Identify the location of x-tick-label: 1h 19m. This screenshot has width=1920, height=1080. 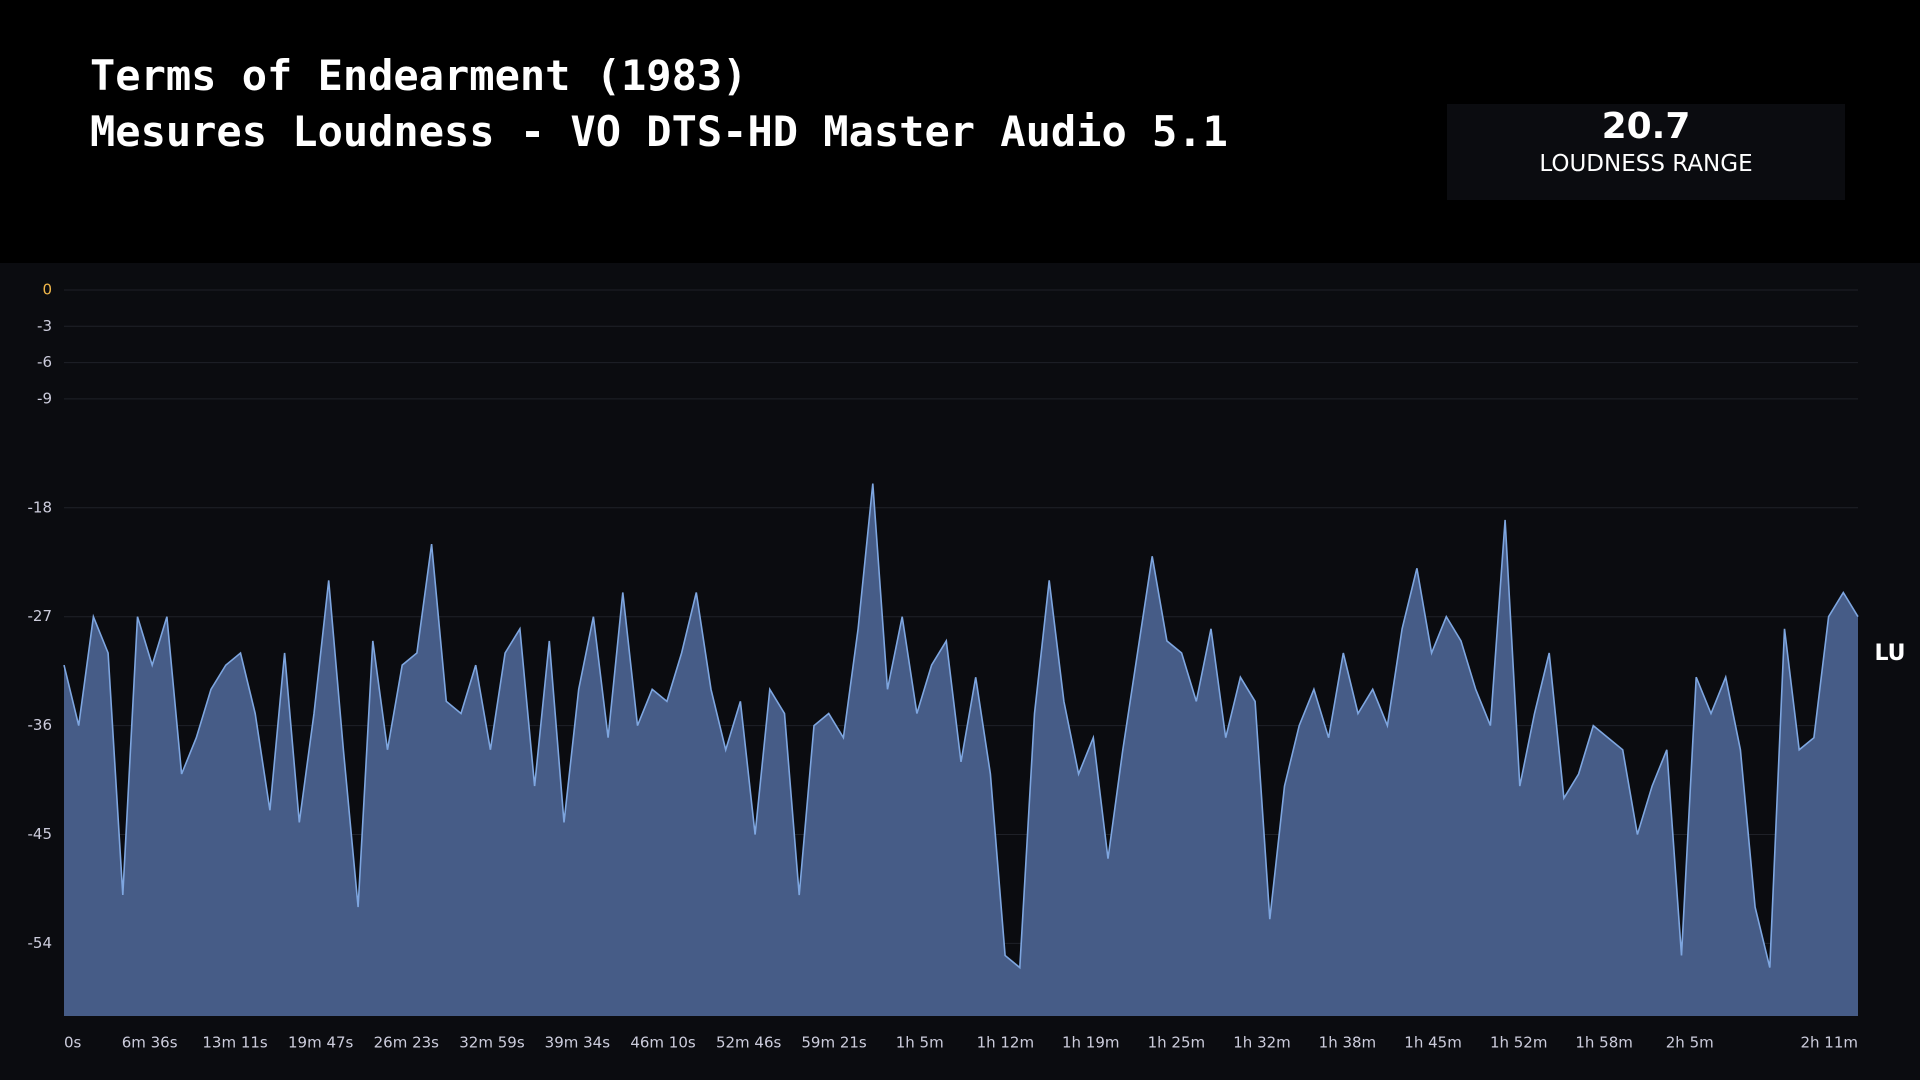
(1091, 1043).